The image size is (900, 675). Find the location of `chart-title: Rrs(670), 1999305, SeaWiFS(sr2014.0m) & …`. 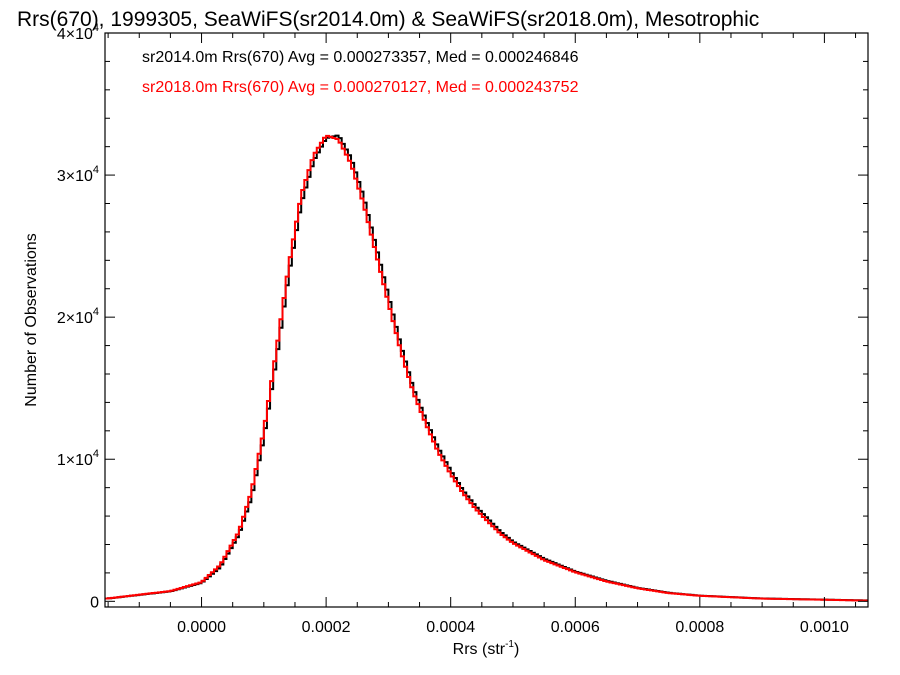

chart-title: Rrs(670), 1999305, SeaWiFS(sr2014.0m) & … is located at coordinates (388, 19).